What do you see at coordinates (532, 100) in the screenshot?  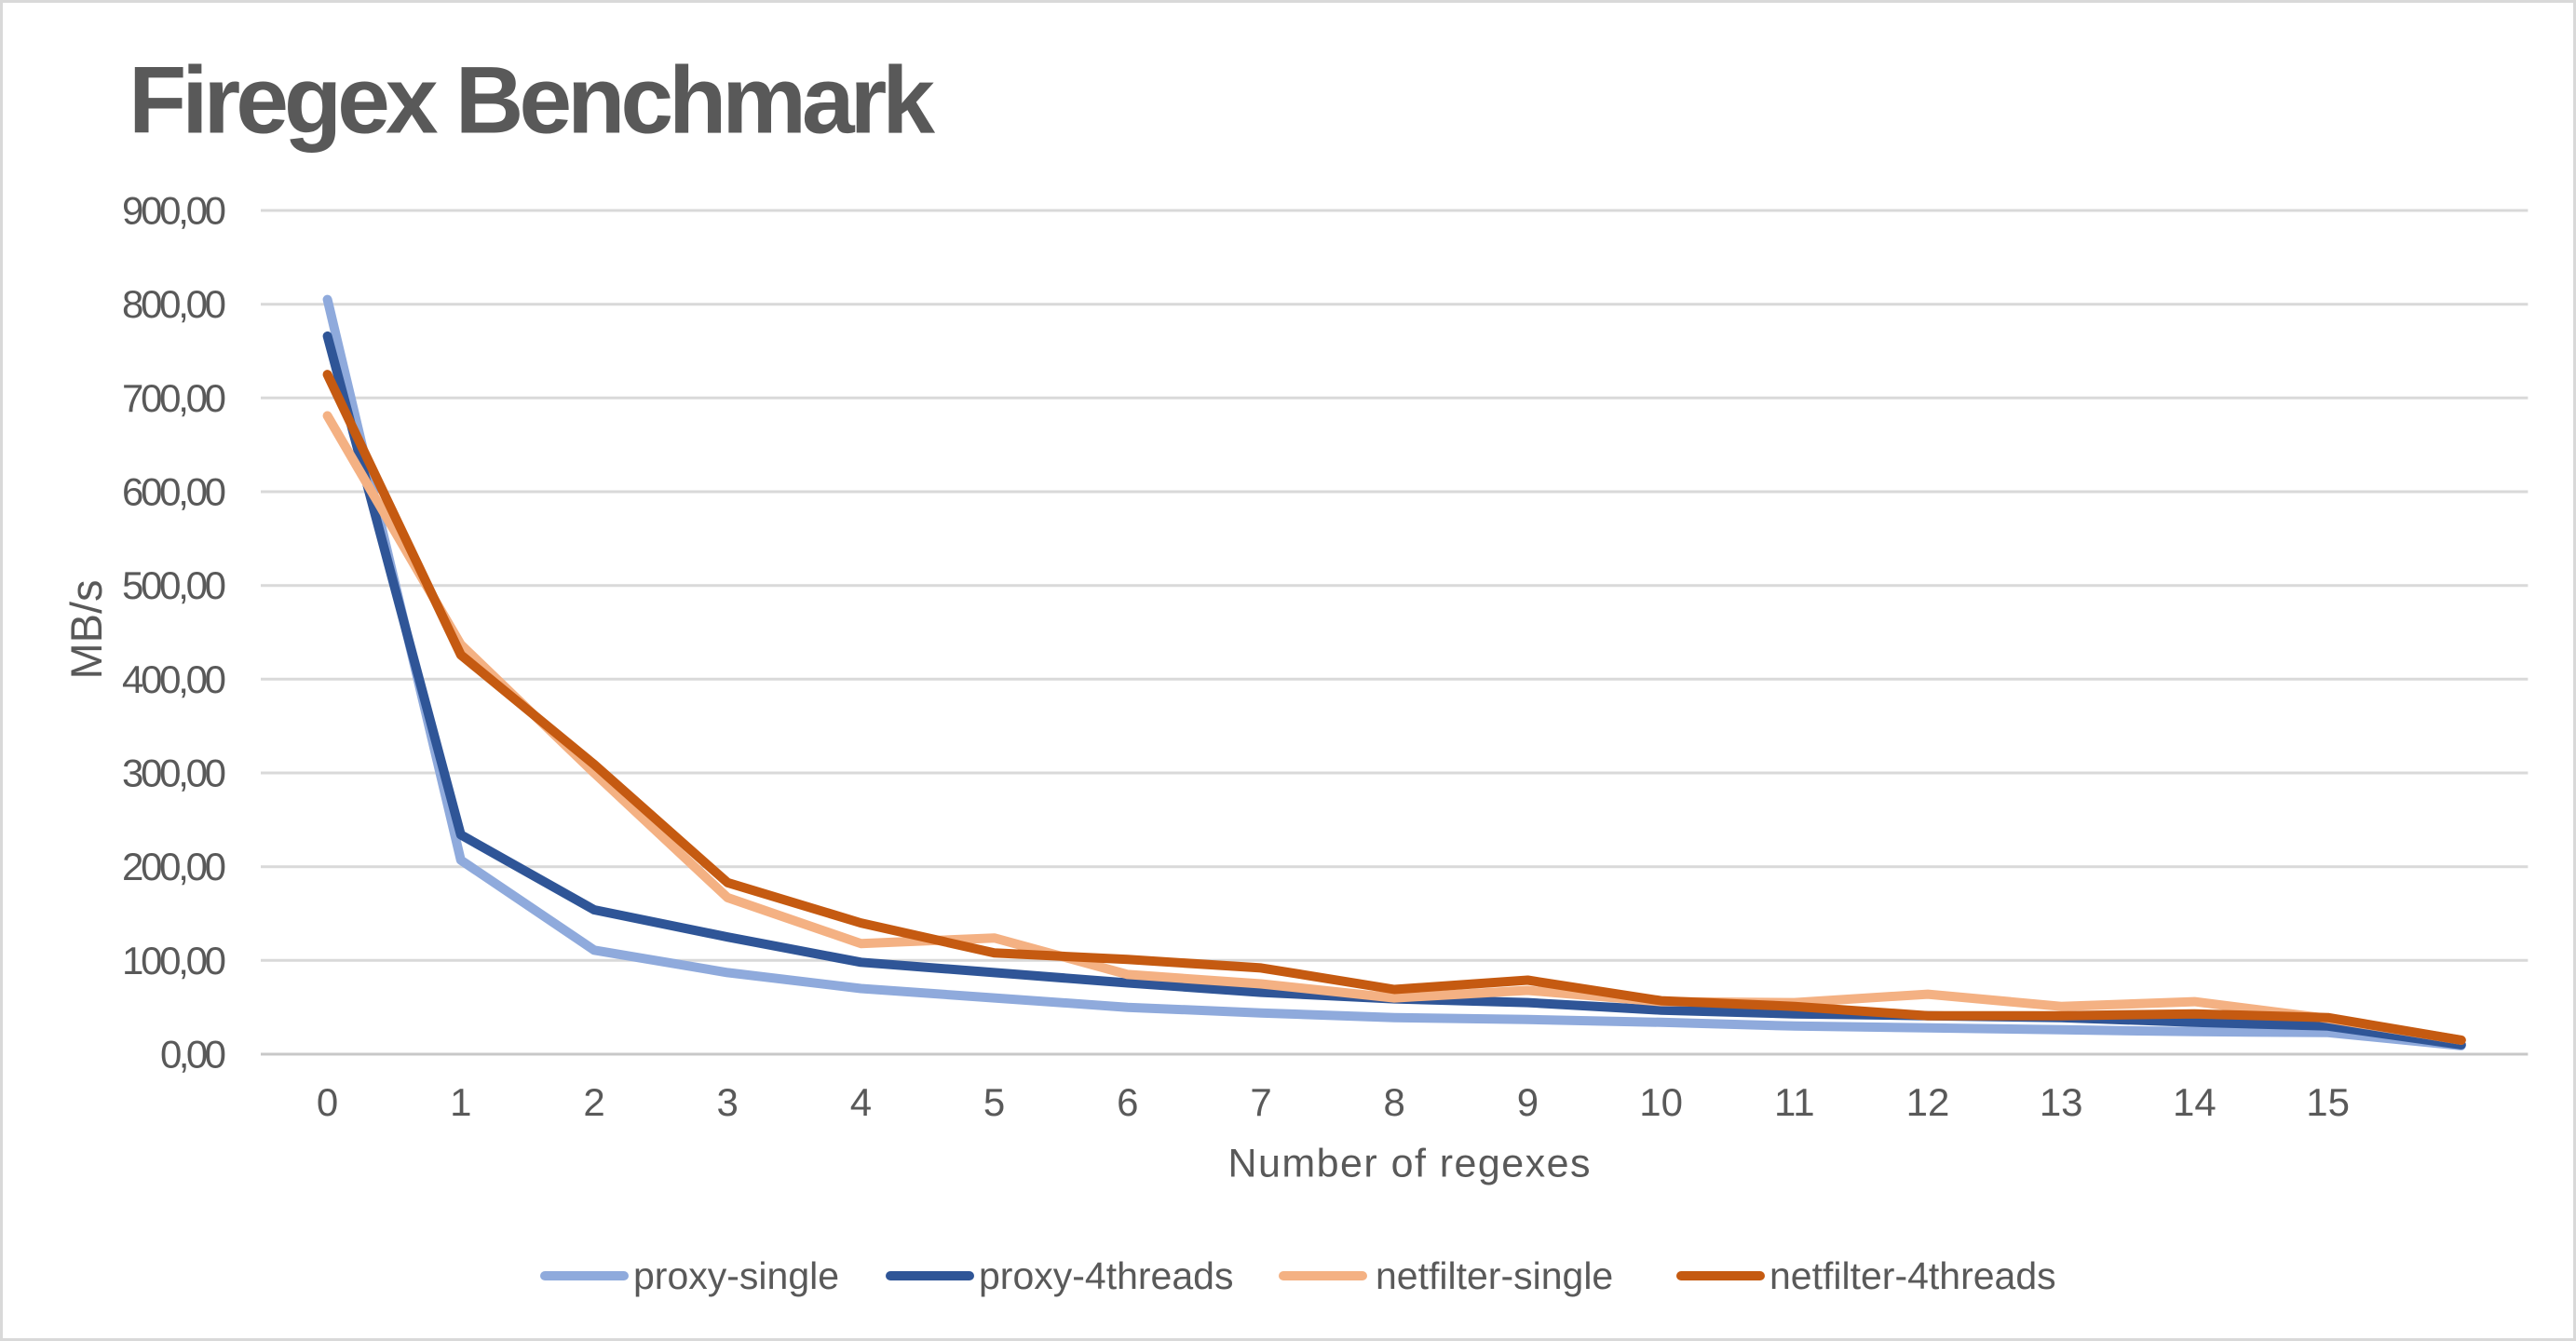 I see `svg-text: Firegex Benchmark` at bounding box center [532, 100].